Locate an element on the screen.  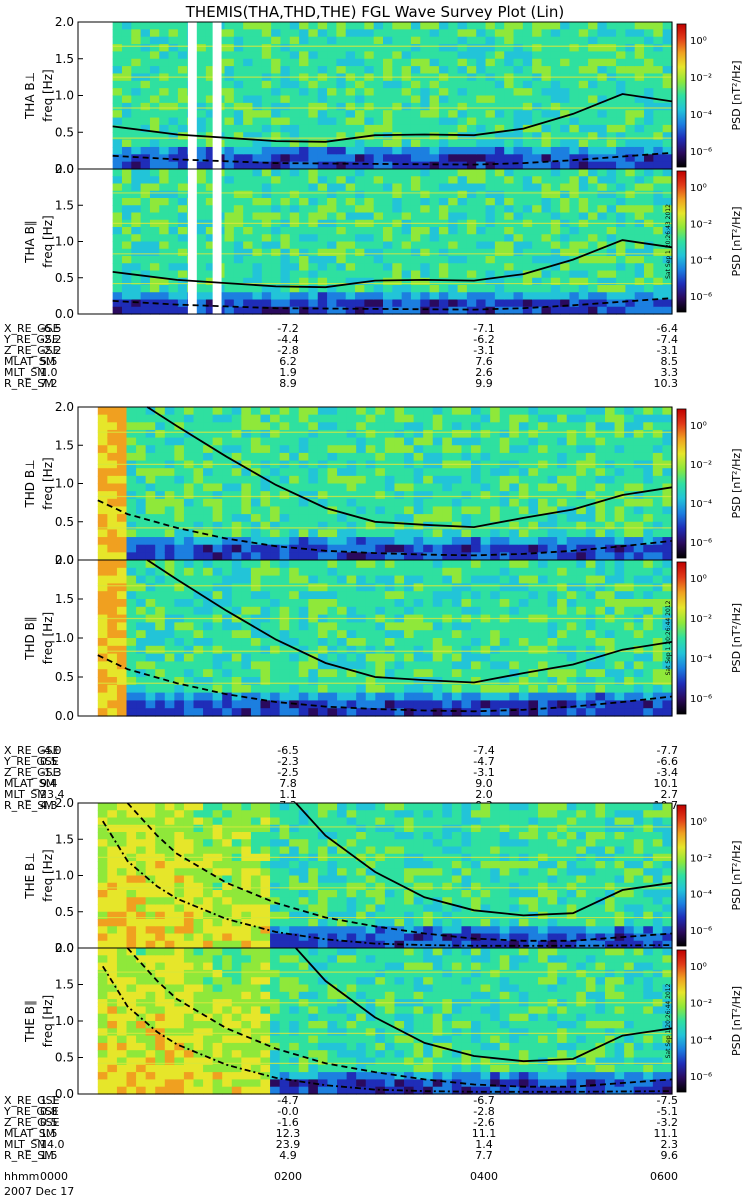
ephemeris-value: 1.5 is located at coordinates (49, 1133).